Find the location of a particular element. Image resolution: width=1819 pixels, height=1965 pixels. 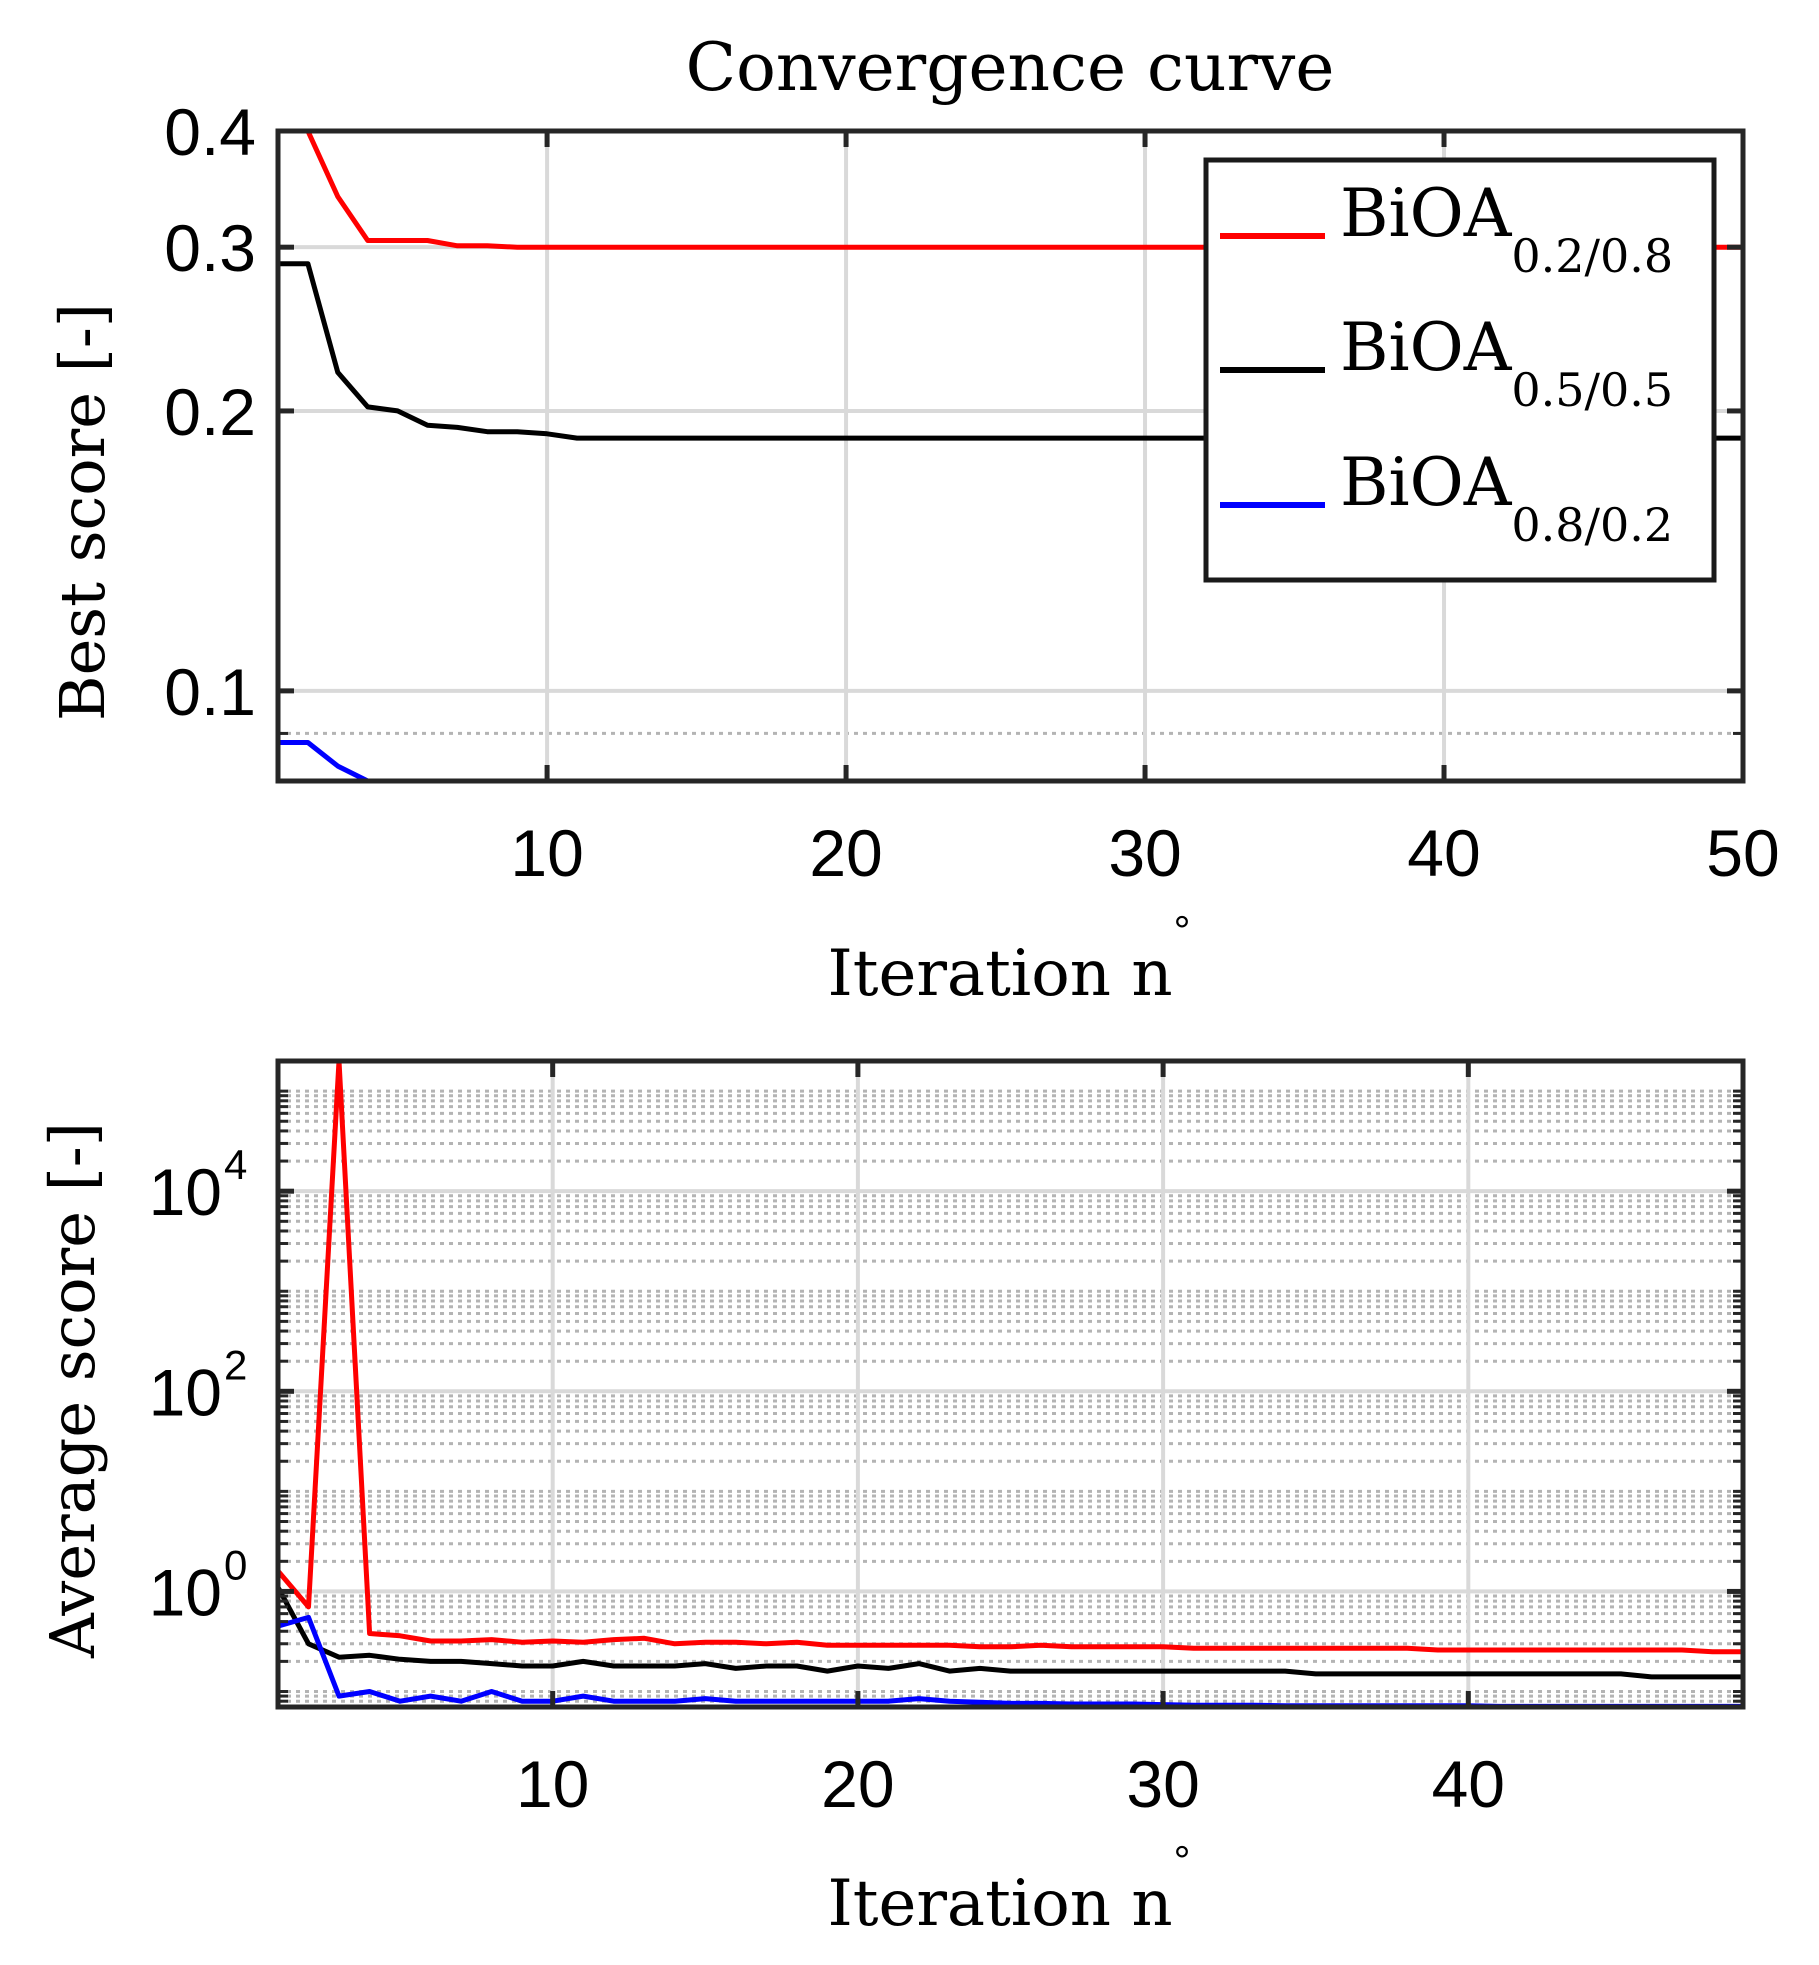

chart-title: Convergence curve is located at coordinates (1010, 67).